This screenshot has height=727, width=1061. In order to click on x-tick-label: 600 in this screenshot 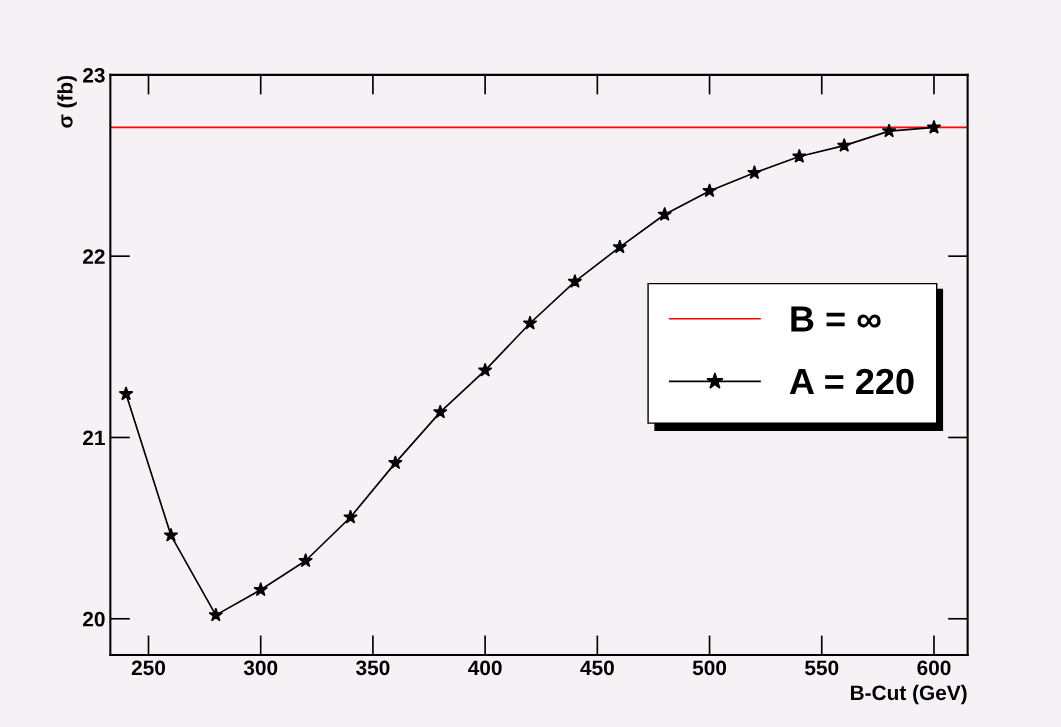, I will do `click(934, 668)`.